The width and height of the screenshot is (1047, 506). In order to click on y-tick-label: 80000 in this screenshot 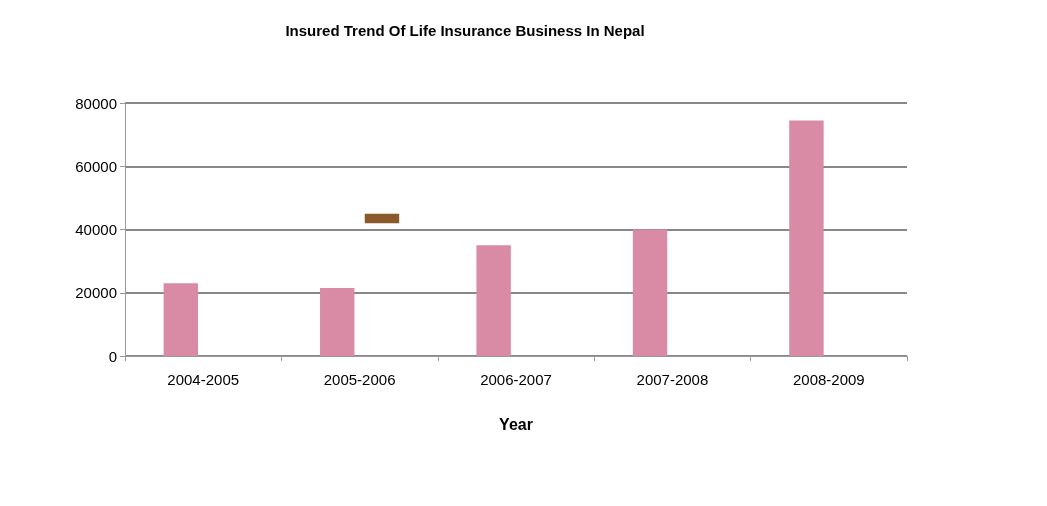, I will do `click(96, 103)`.